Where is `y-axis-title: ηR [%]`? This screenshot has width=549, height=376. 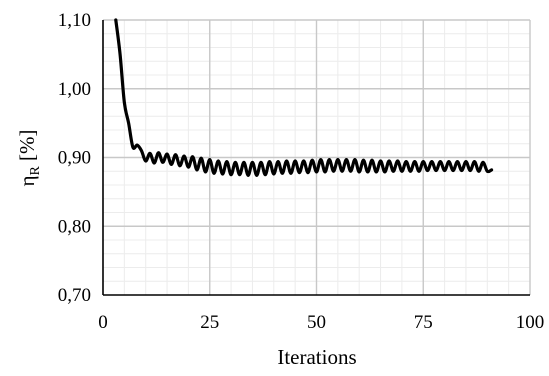 y-axis-title: ηR [%] is located at coordinates (29, 157).